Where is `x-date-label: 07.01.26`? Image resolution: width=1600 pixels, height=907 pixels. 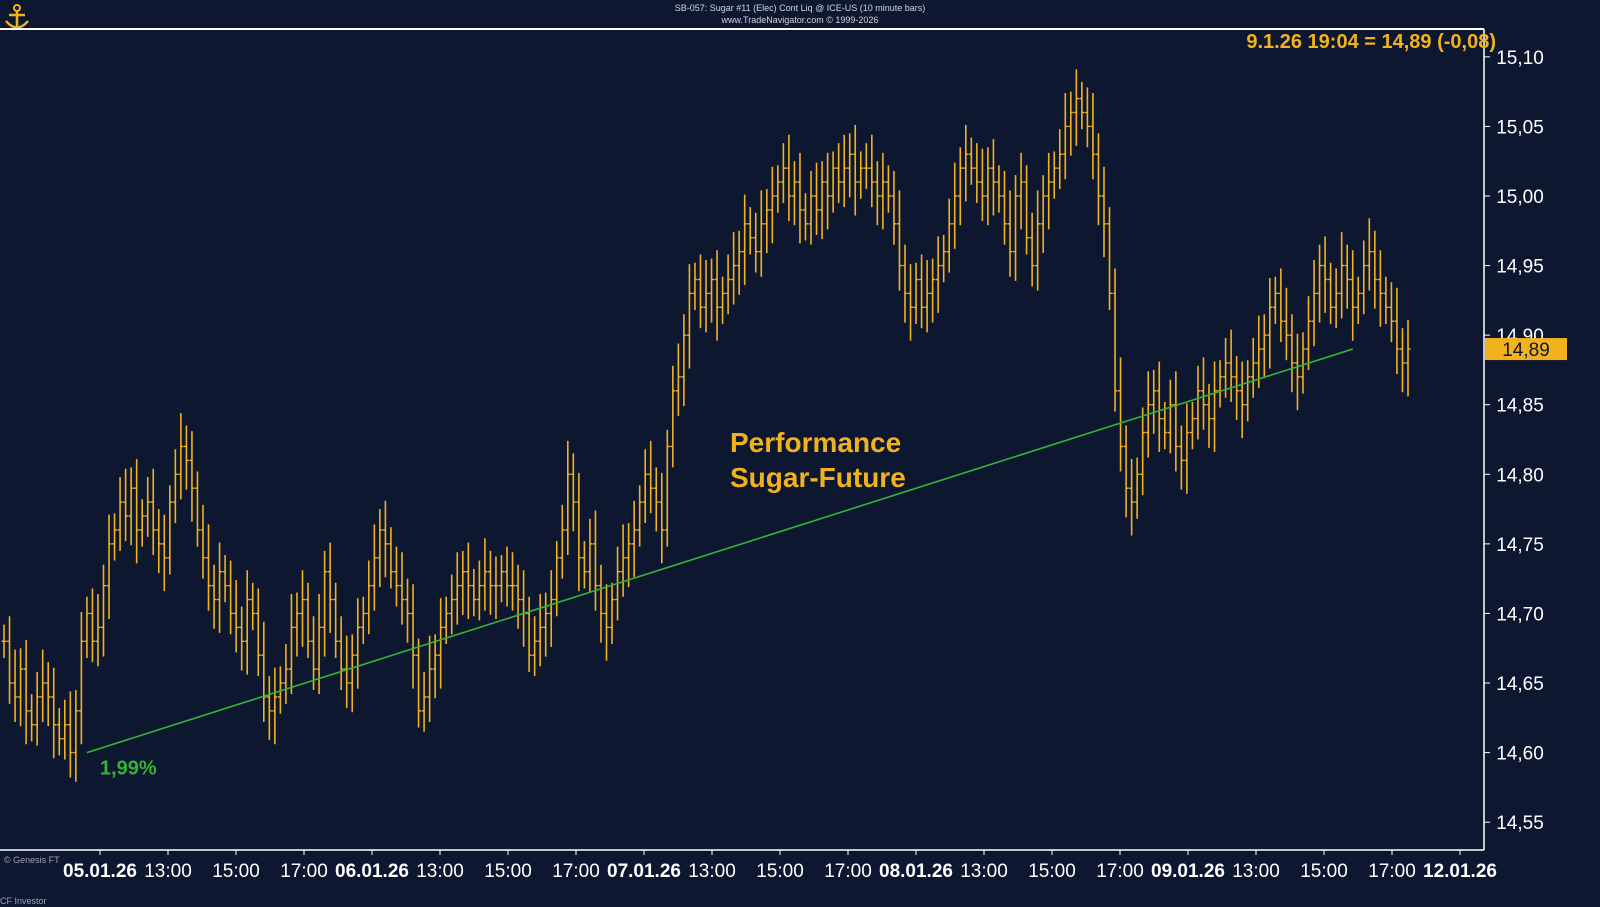
x-date-label: 07.01.26 is located at coordinates (644, 871).